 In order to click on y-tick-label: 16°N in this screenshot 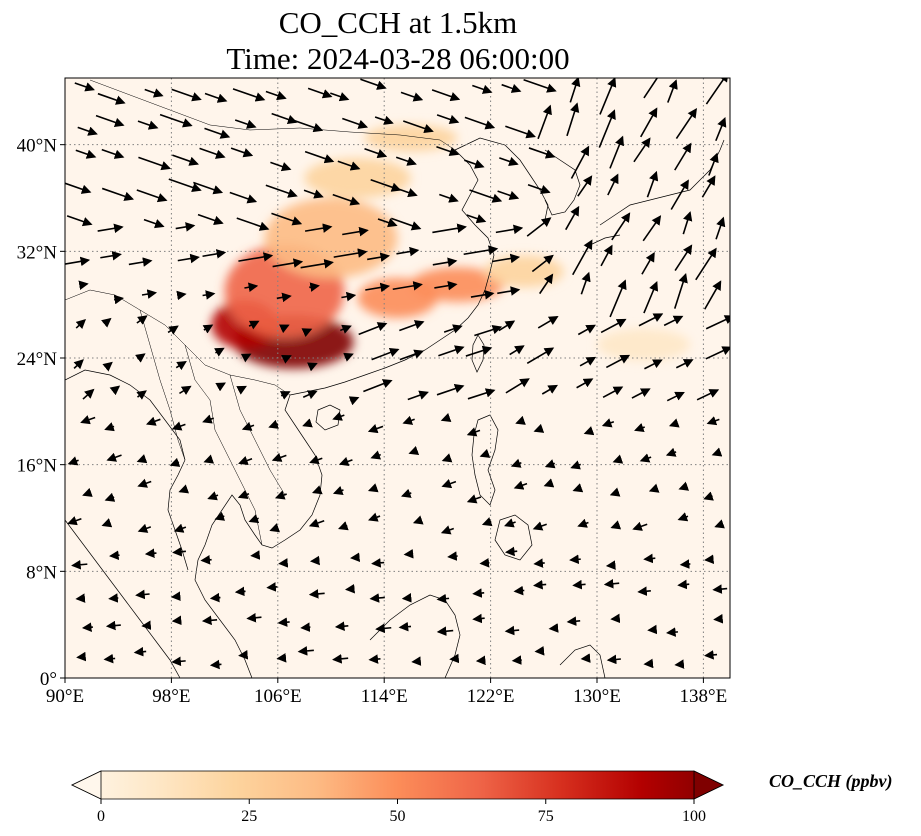, I will do `click(37, 466)`.